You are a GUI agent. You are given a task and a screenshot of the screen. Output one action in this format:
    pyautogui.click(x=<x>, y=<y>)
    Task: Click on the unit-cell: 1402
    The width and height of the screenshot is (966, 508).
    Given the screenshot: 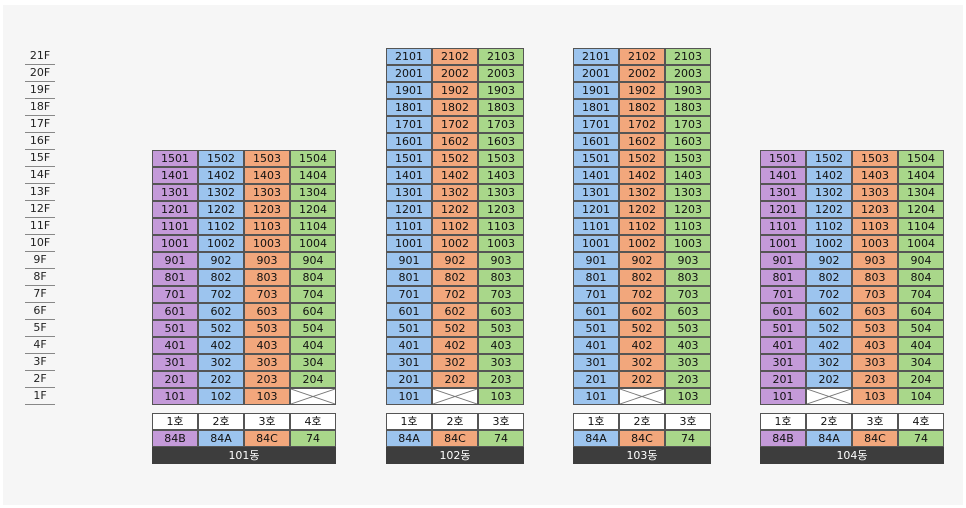 What is the action you would take?
    pyautogui.click(x=642, y=175)
    